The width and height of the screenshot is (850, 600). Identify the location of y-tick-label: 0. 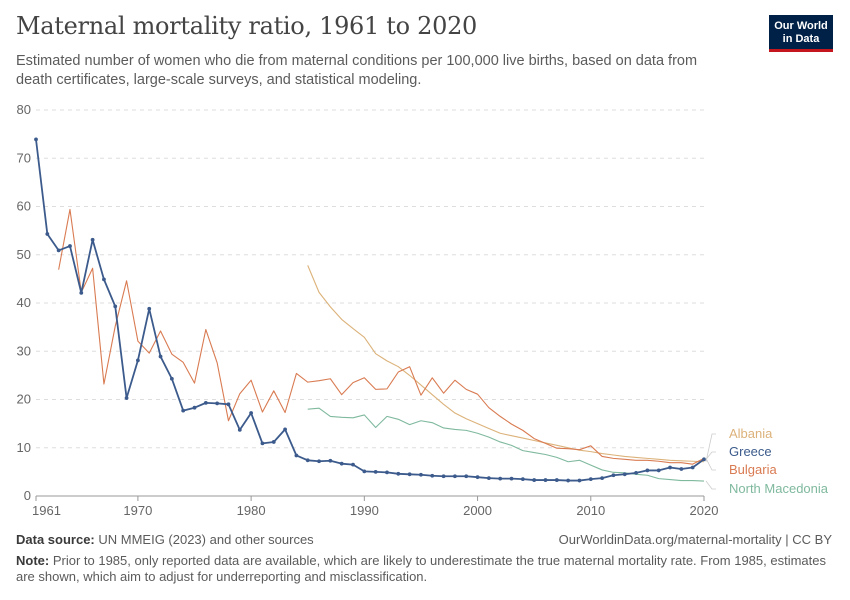
(27, 495).